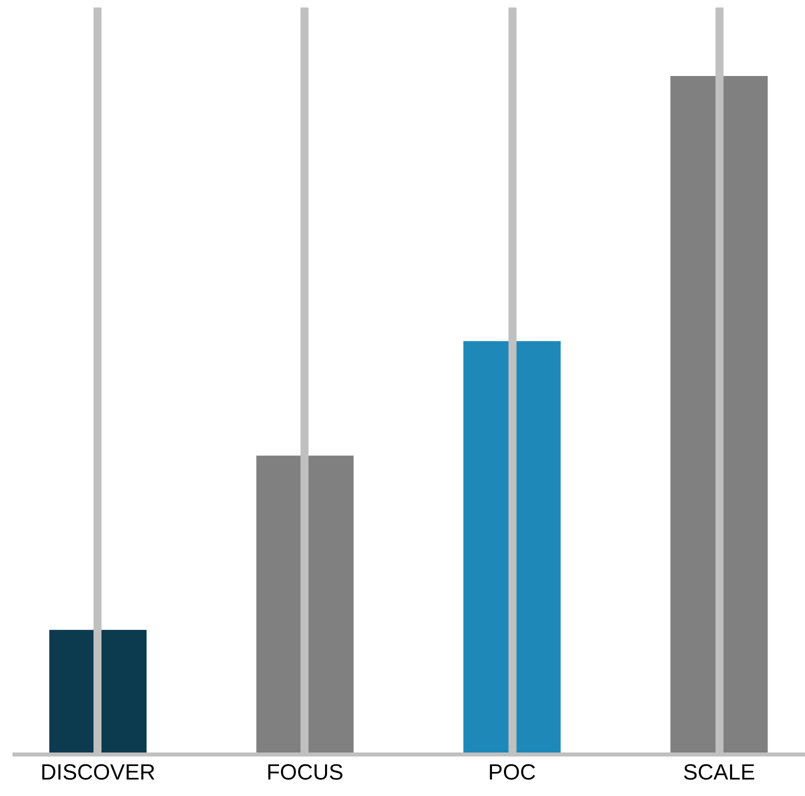 Image resolution: width=805 pixels, height=796 pixels. Describe the element at coordinates (305, 772) in the screenshot. I see `x-tick-label: FOCUS` at that location.